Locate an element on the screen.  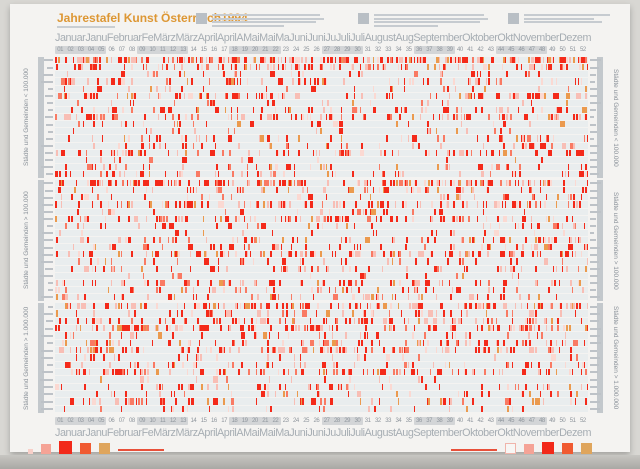
heatmap-row is located at coordinates (321, 191).